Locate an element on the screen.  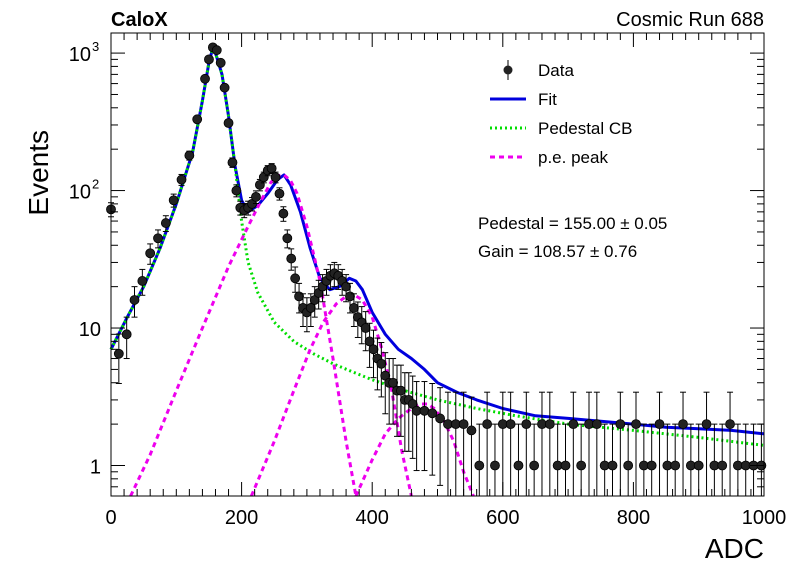
legend-label: Pedestal CB is located at coordinates (585, 128).